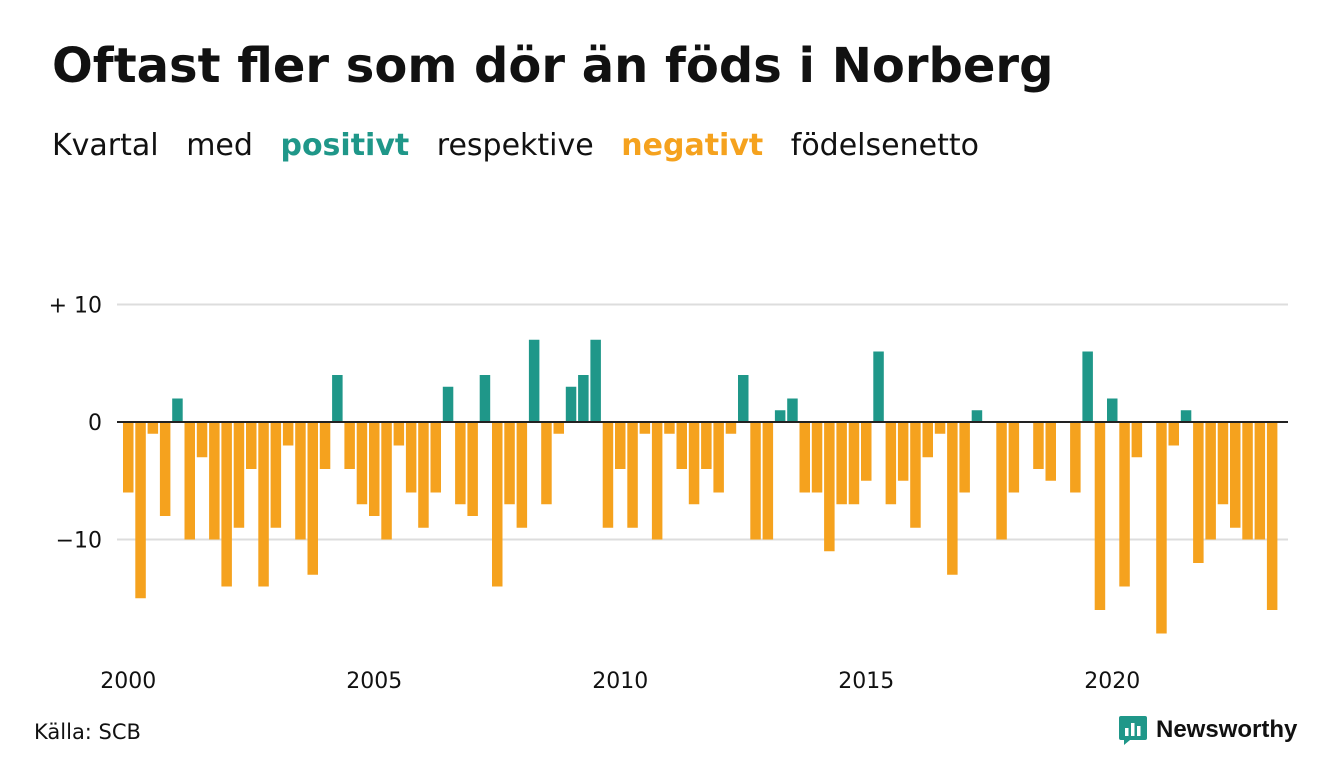 This screenshot has width=1340, height=780. What do you see at coordinates (105, 145) in the screenshot?
I see `subtitle-word: Kvartal` at bounding box center [105, 145].